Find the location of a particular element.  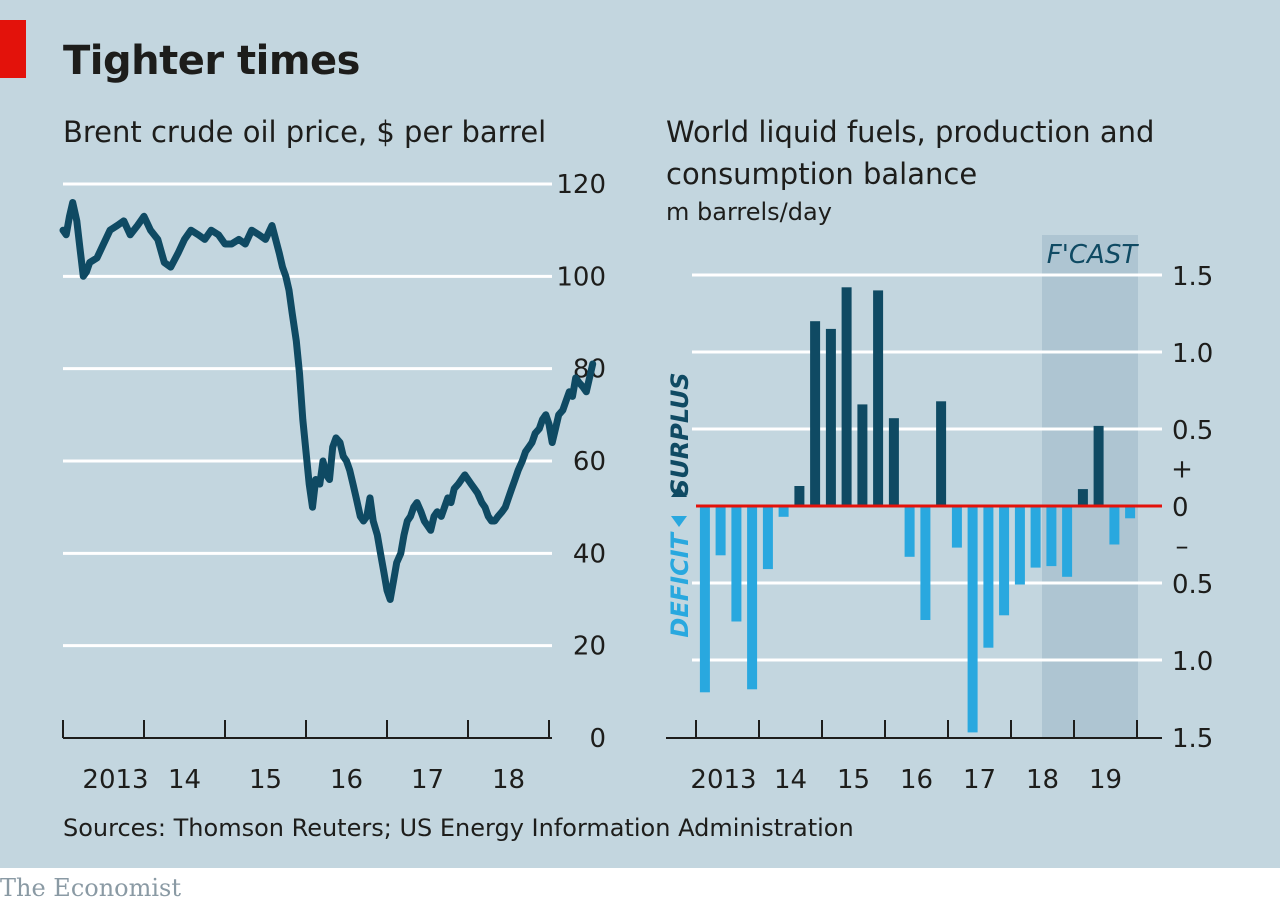

right-y-sign-minus: – is located at coordinates (1182, 547).